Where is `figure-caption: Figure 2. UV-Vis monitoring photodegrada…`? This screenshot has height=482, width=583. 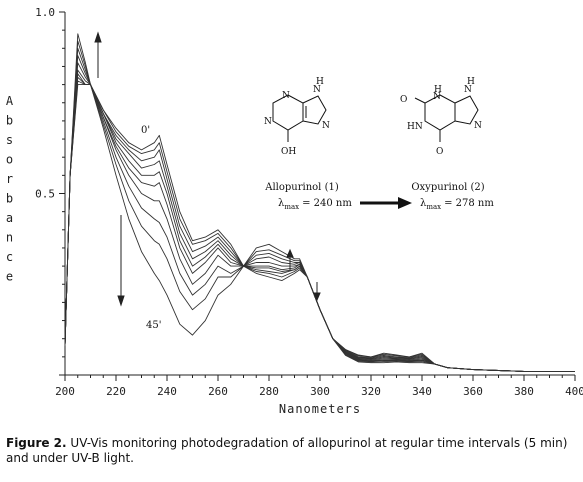 figure-caption: Figure 2. UV-Vis monitoring photodegrada… is located at coordinates (292, 451).